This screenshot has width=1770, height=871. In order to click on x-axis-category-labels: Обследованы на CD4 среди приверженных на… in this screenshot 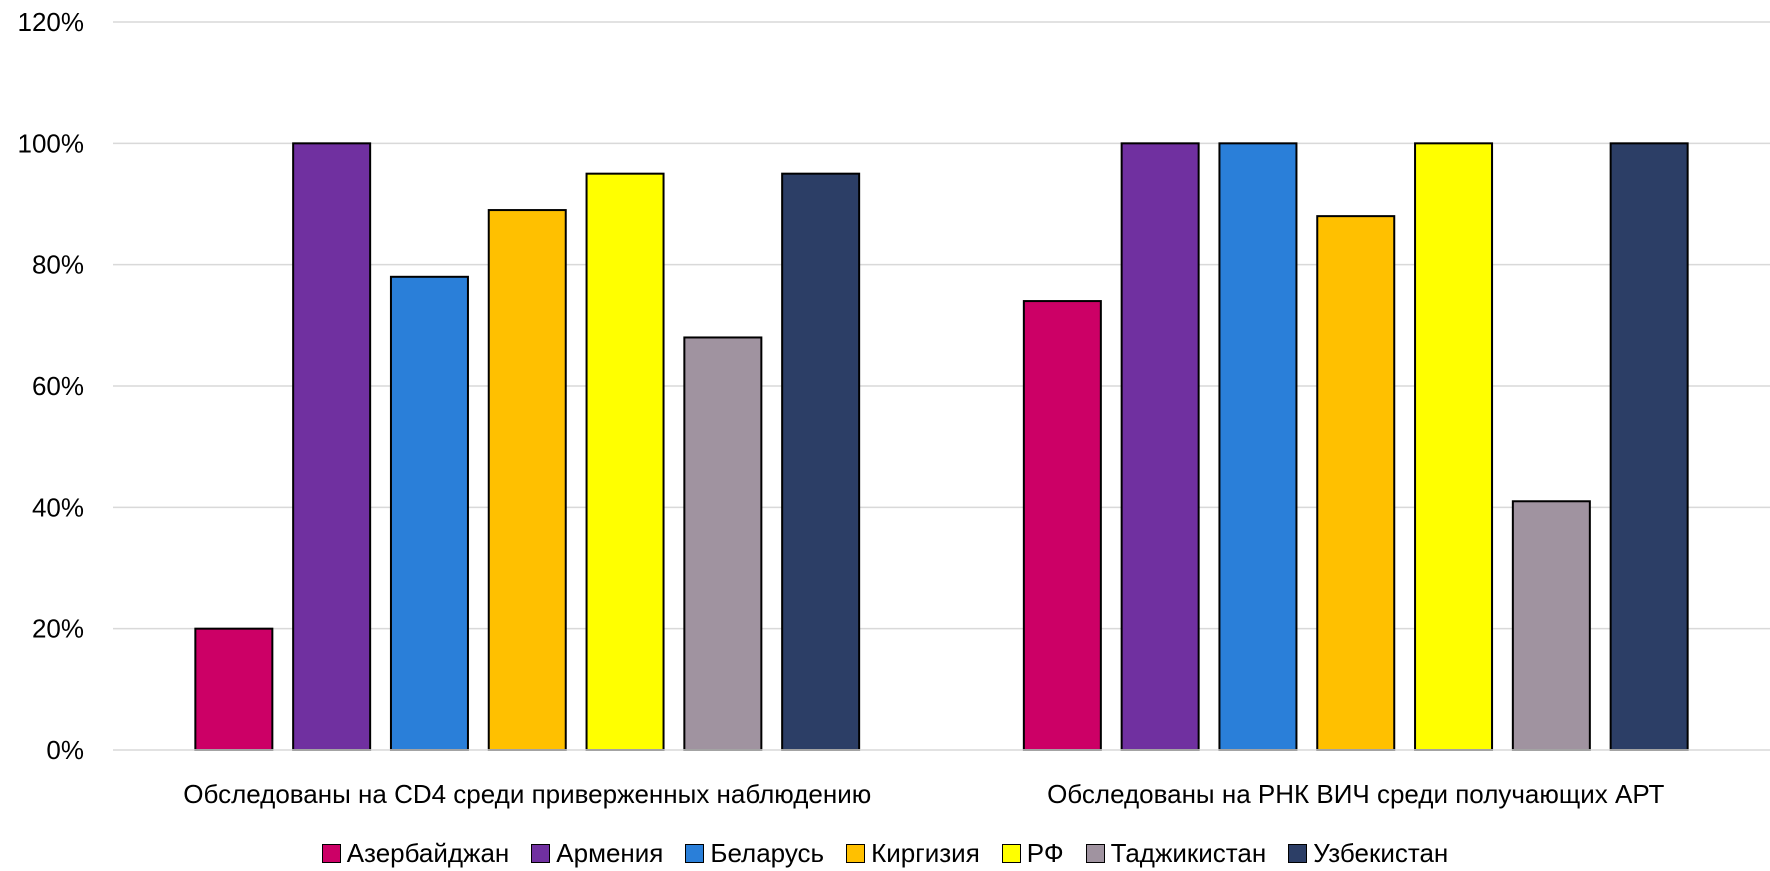, I will do `click(923, 794)`.